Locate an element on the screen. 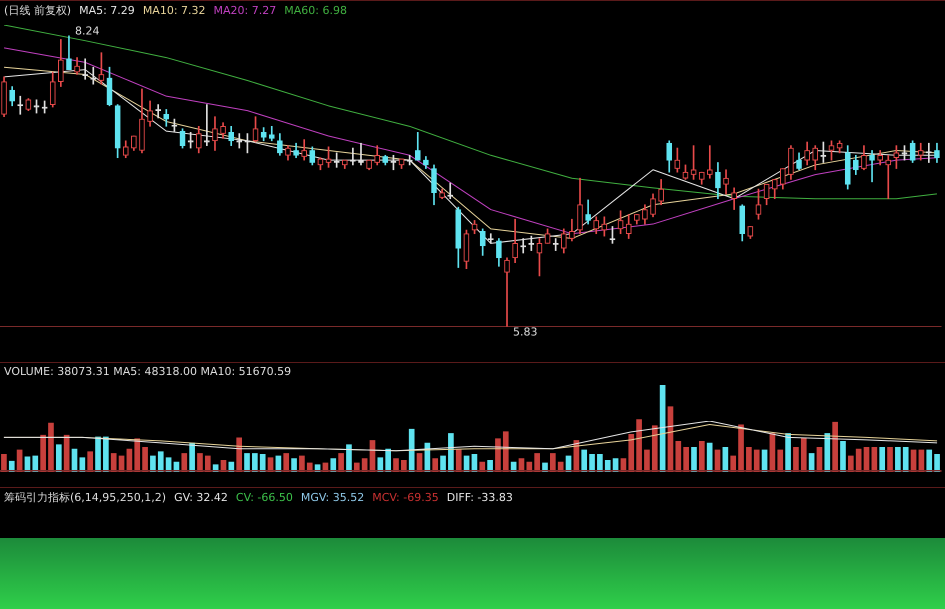 This screenshot has height=609, width=945. annotation: 8.24 is located at coordinates (87, 31).